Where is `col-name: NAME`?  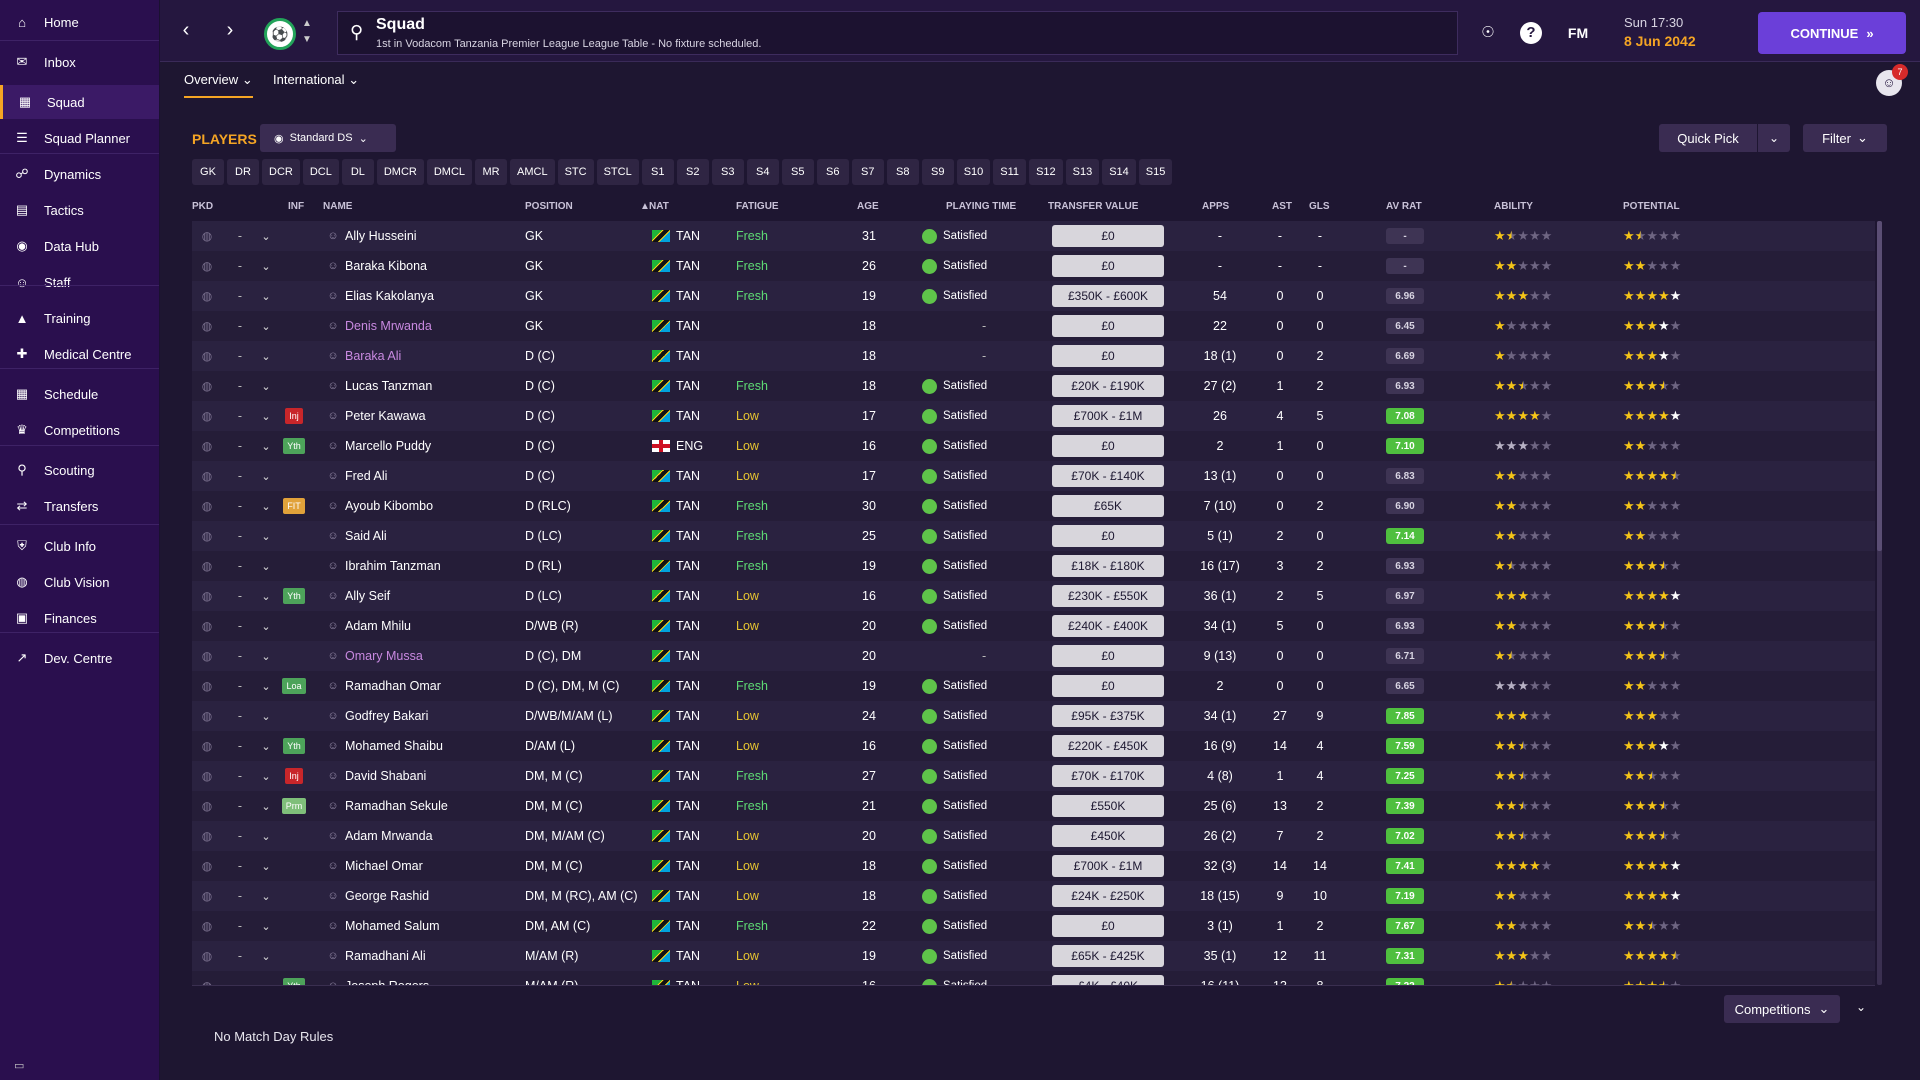
col-name: NAME is located at coordinates (338, 206).